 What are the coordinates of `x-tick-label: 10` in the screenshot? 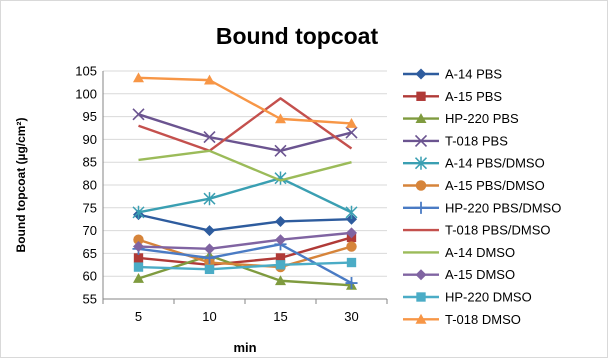 It's located at (209, 316).